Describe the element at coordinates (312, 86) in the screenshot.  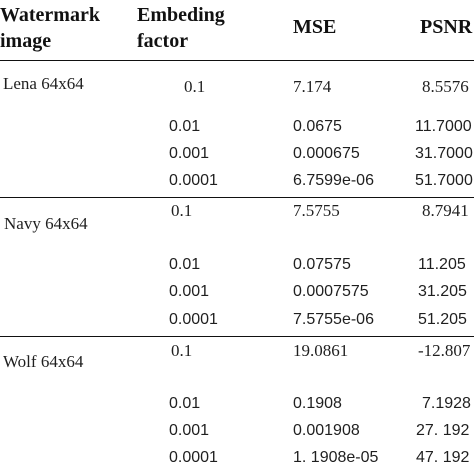
I see `table-row-mse: 7.174` at that location.